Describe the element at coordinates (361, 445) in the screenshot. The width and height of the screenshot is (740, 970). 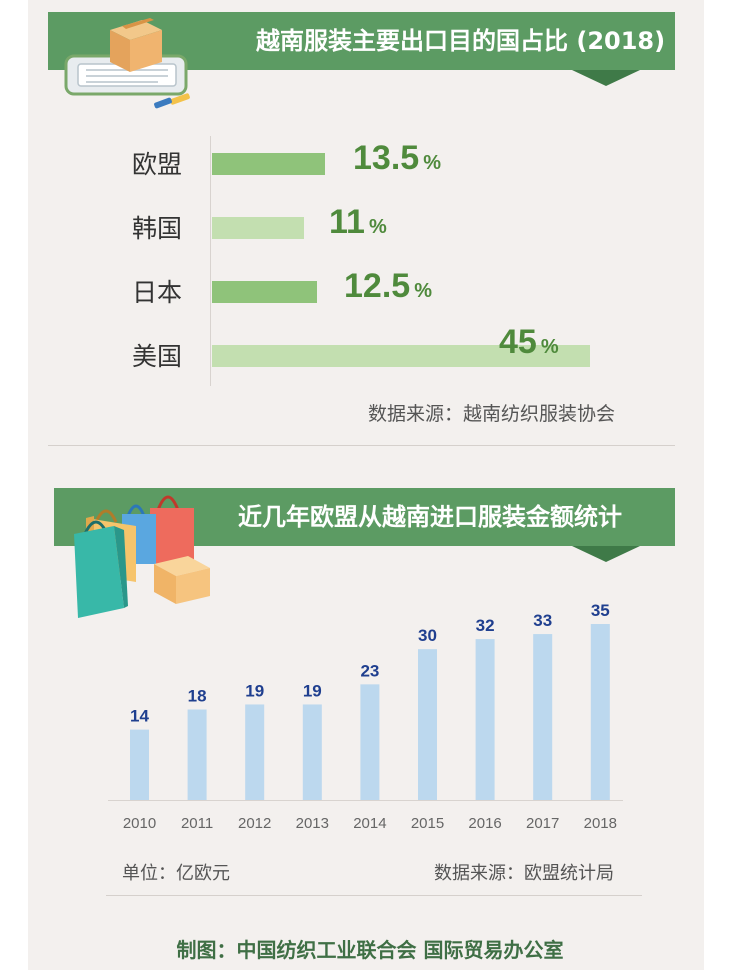
I see `section-divider` at that location.